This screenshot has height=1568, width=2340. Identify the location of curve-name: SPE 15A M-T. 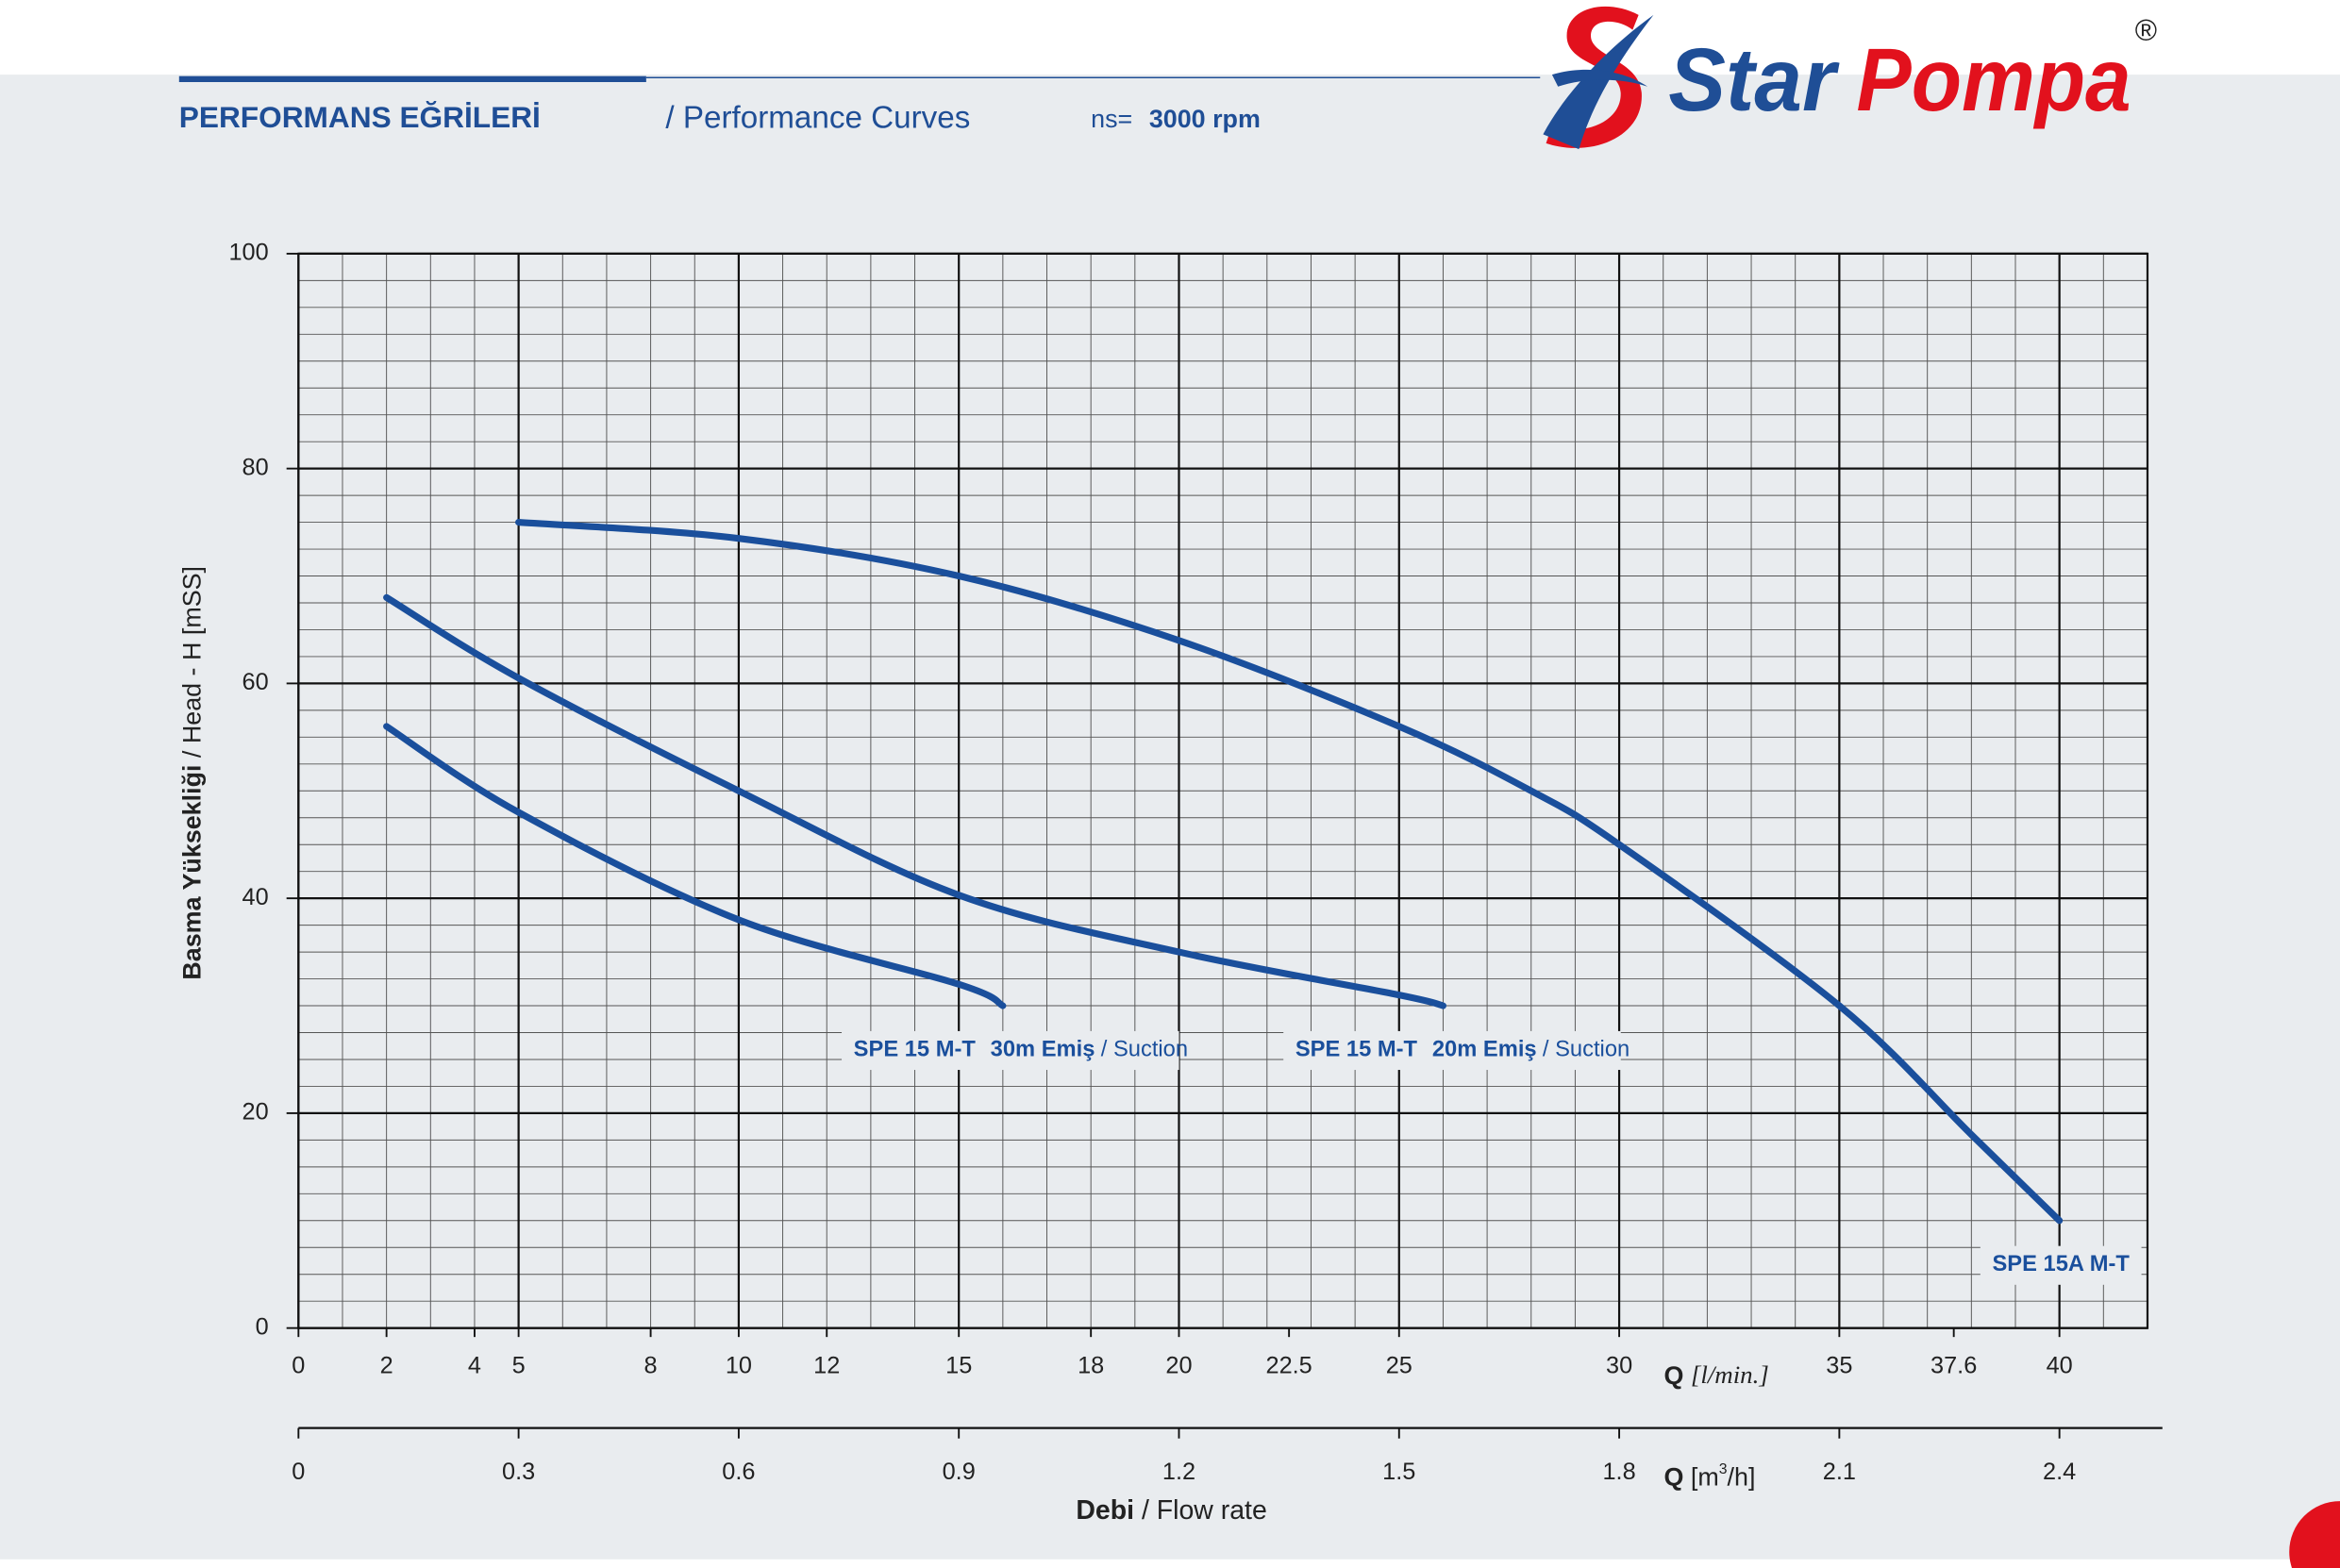
(2061, 1265).